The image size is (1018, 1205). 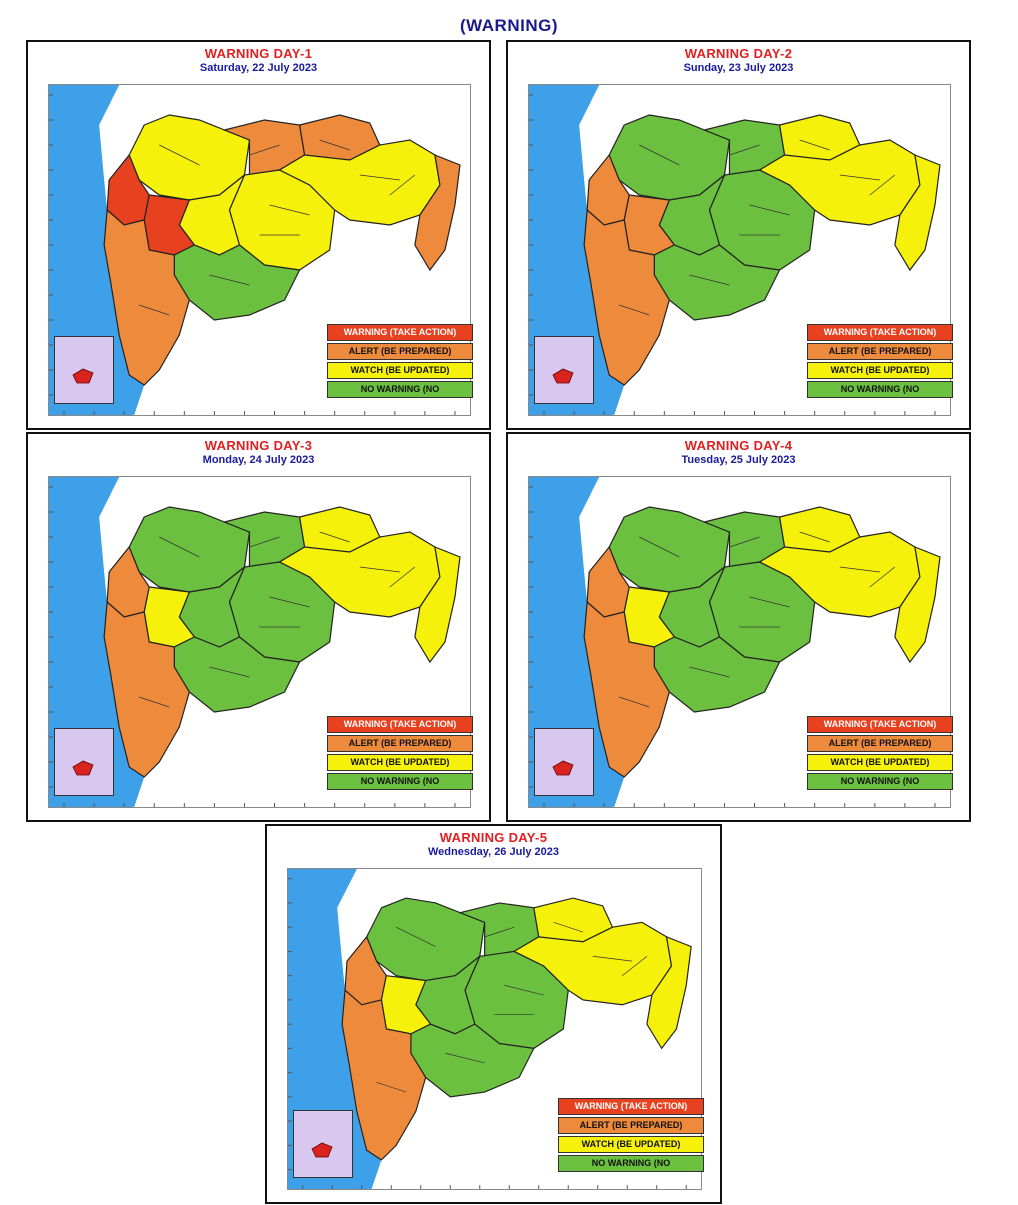 I want to click on panel-title: WARNING DAY-1, so click(x=258, y=53).